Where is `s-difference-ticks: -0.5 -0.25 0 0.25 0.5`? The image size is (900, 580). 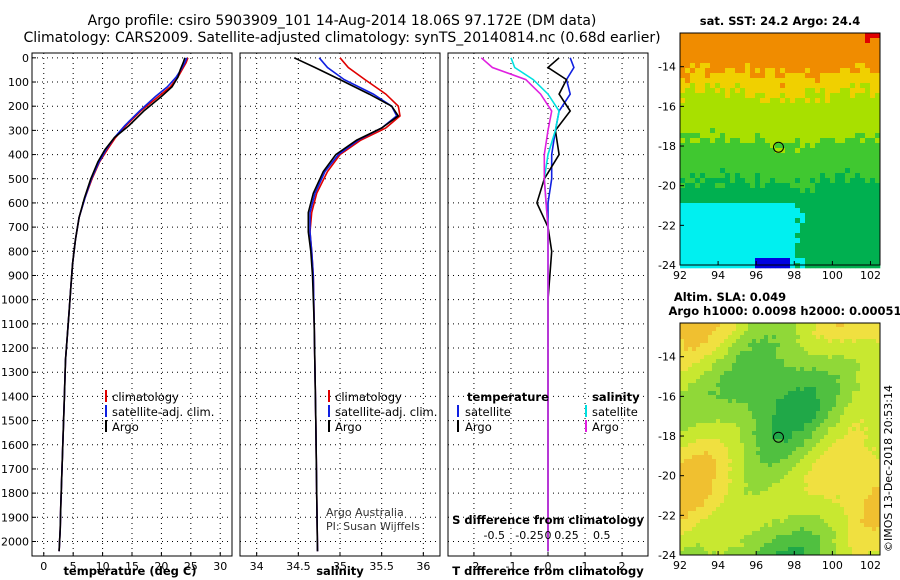
s-difference-ticks: -0.5 -0.25 0 0.25 0.5 is located at coordinates (547, 535).